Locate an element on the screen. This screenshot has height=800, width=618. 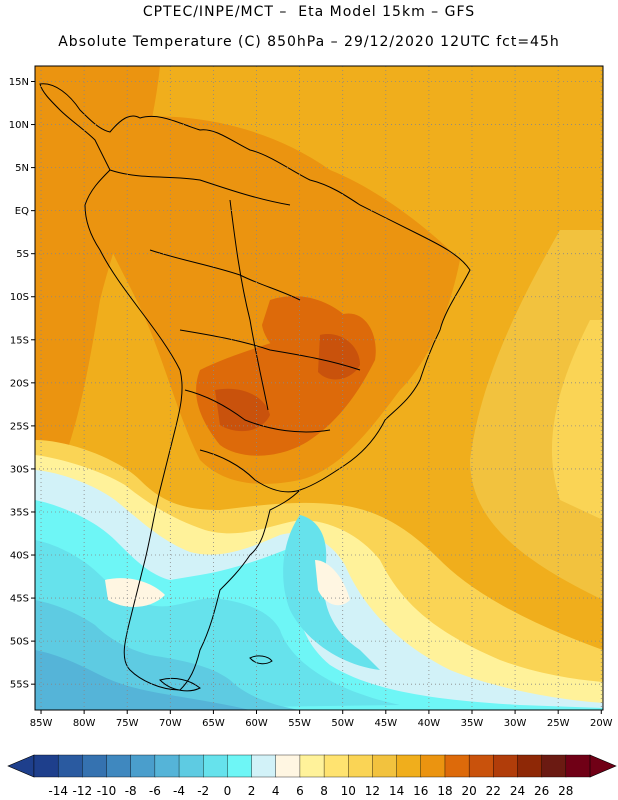
lon-label: 40W is located at coordinates (429, 723).